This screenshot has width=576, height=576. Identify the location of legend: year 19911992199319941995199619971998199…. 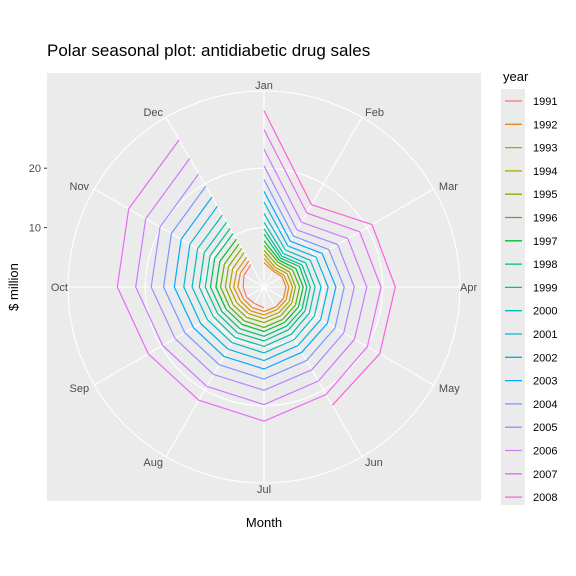
(529, 287).